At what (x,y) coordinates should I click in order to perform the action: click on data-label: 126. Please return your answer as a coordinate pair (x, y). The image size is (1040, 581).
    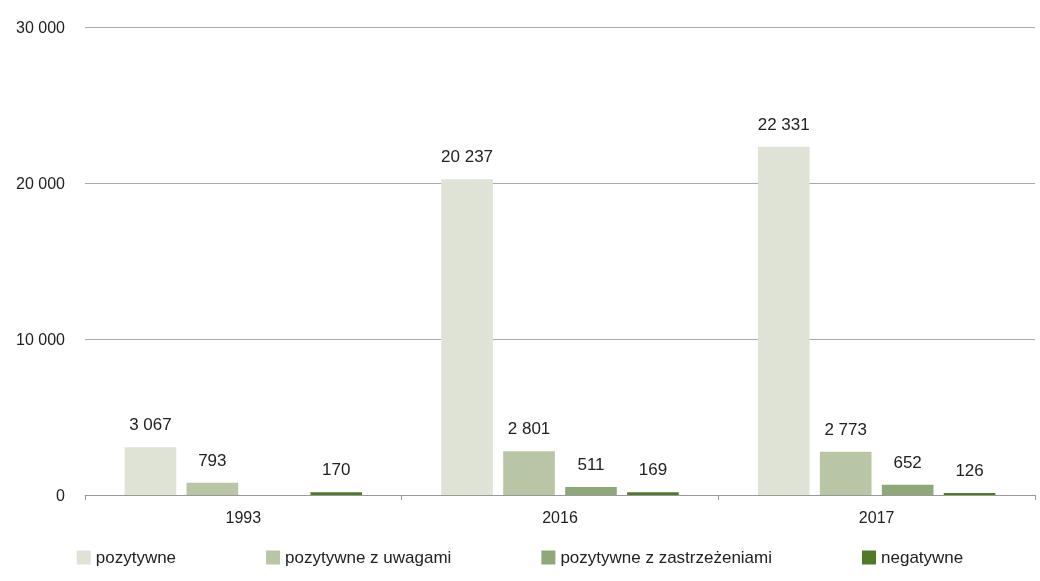
    Looking at the image, I should click on (969, 471).